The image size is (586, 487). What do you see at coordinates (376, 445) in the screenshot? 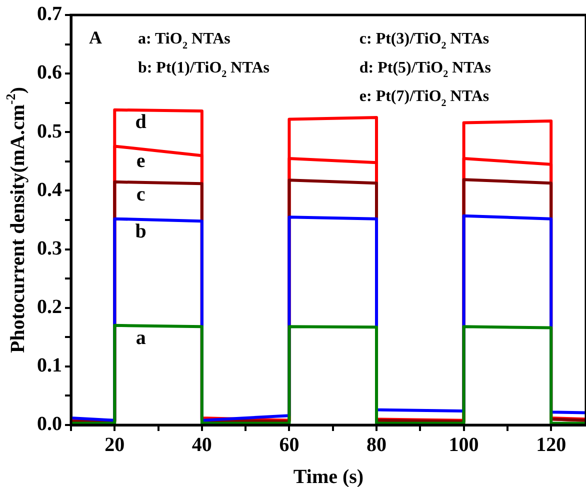
I see `x-tick-label: 80` at bounding box center [376, 445].